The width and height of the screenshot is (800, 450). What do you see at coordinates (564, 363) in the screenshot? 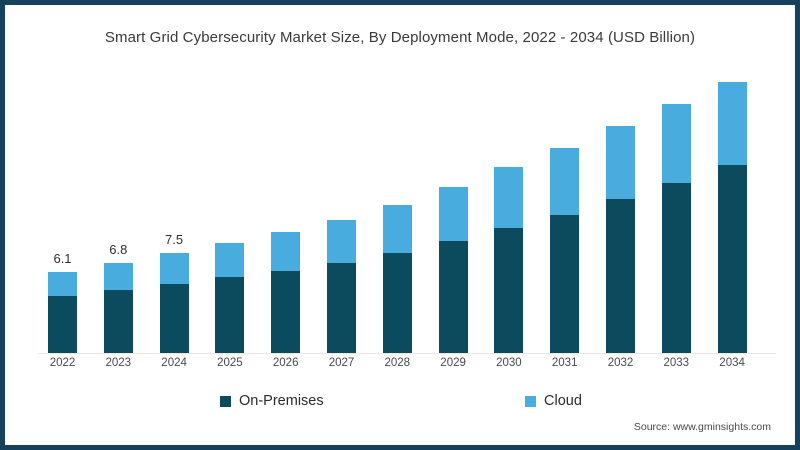
I see `x-axis-tick-2031: 2031` at bounding box center [564, 363].